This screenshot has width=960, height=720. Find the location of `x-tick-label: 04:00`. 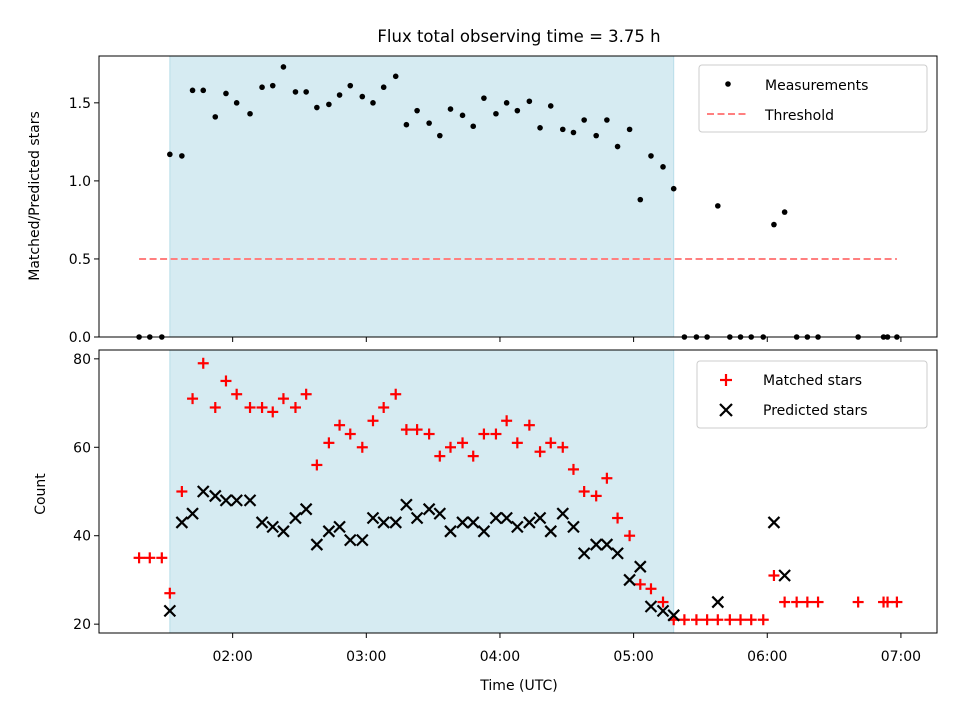

x-tick-label: 04:00 is located at coordinates (500, 657).